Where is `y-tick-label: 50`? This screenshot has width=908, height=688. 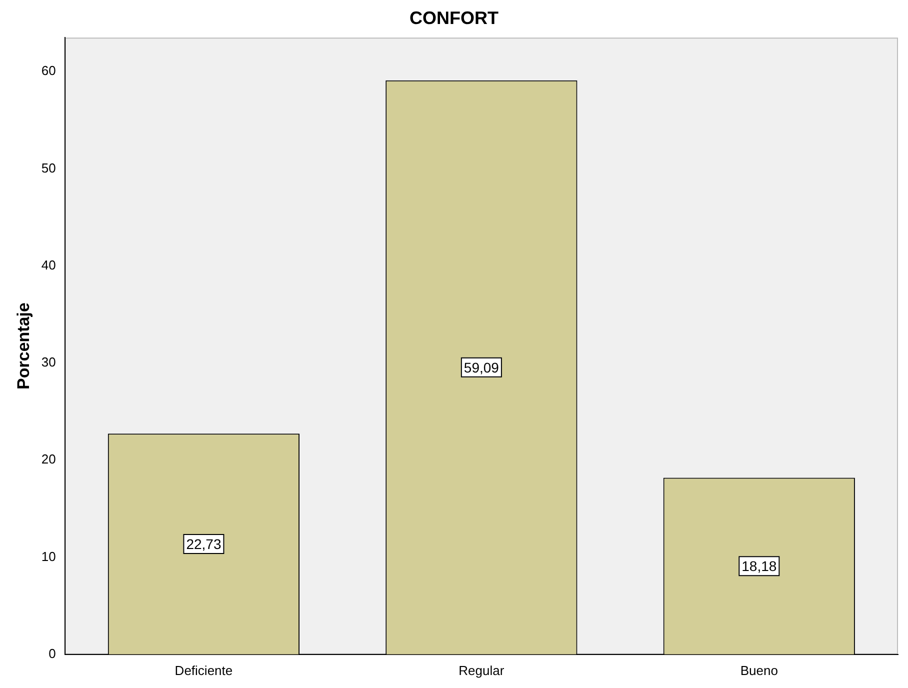
y-tick-label: 50 is located at coordinates (48, 168).